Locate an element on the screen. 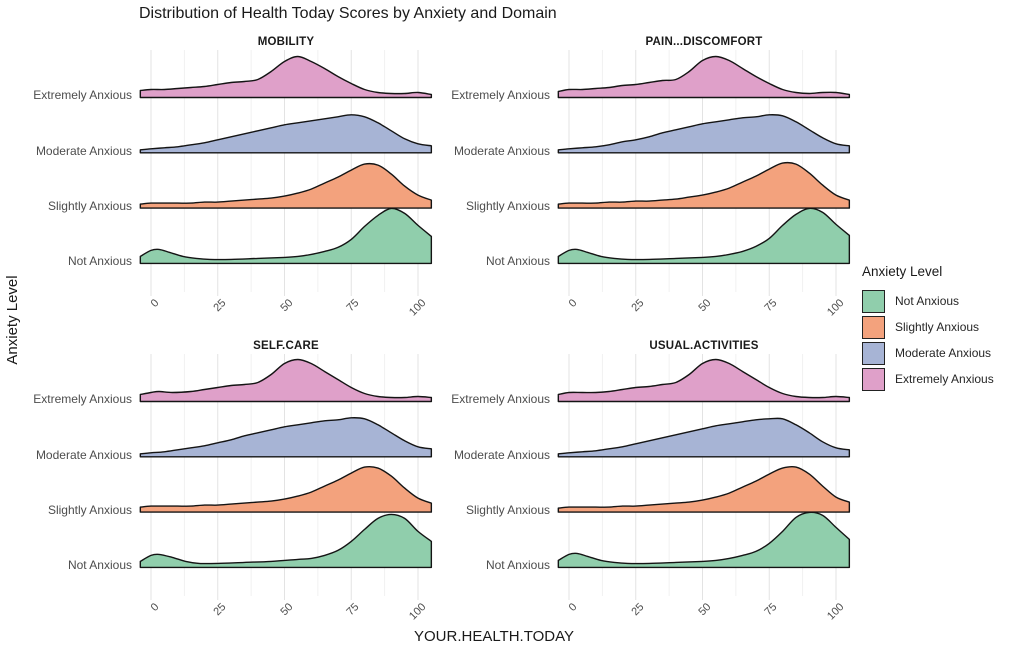 The width and height of the screenshot is (1024, 651). legend-swatch-extremely-anxious is located at coordinates (873, 379).